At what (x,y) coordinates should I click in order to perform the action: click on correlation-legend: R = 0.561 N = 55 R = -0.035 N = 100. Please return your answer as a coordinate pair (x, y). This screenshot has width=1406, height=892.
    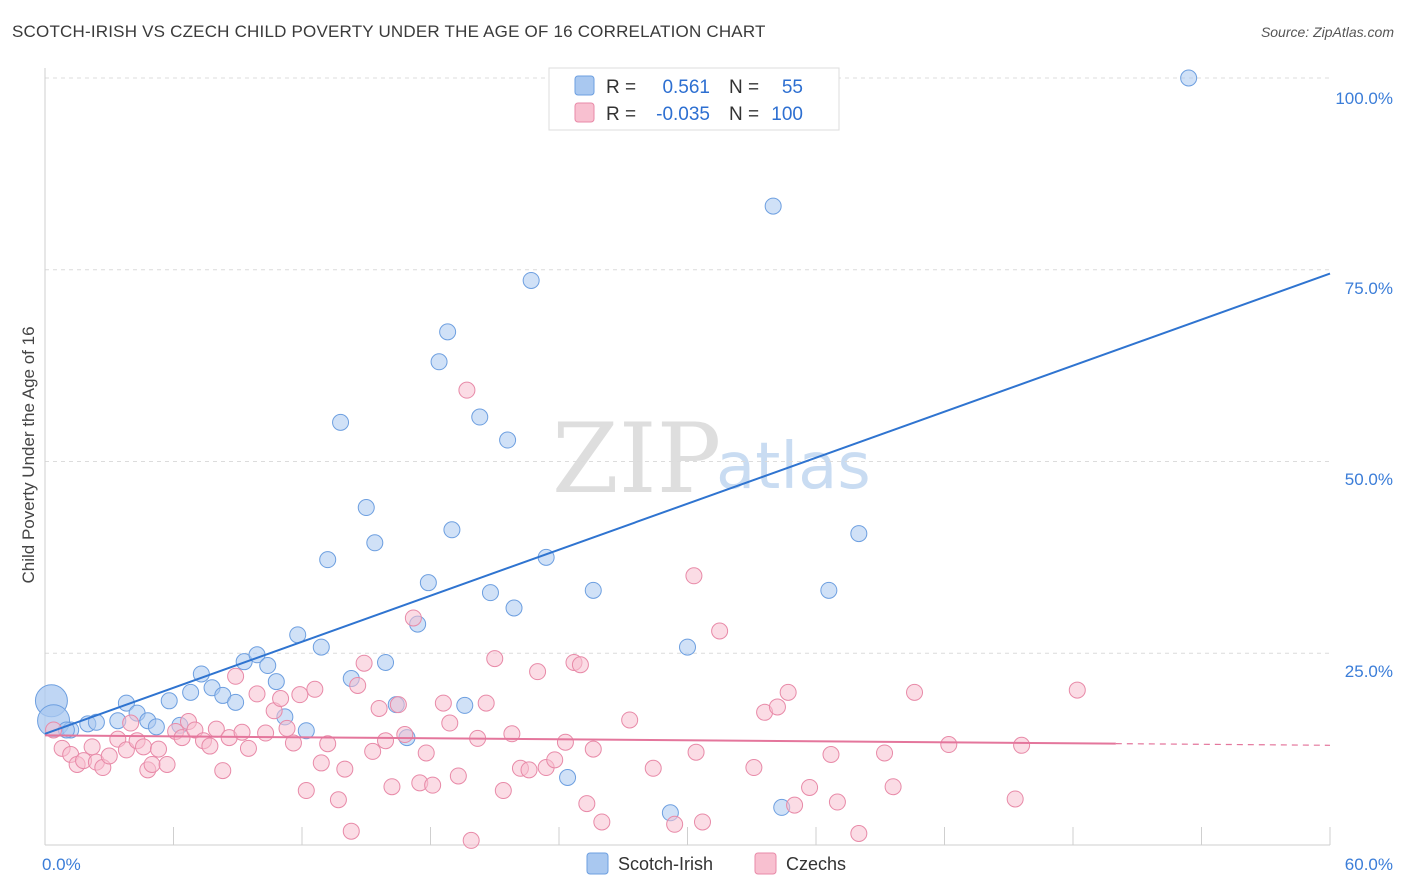
    Looking at the image, I should click on (694, 99).